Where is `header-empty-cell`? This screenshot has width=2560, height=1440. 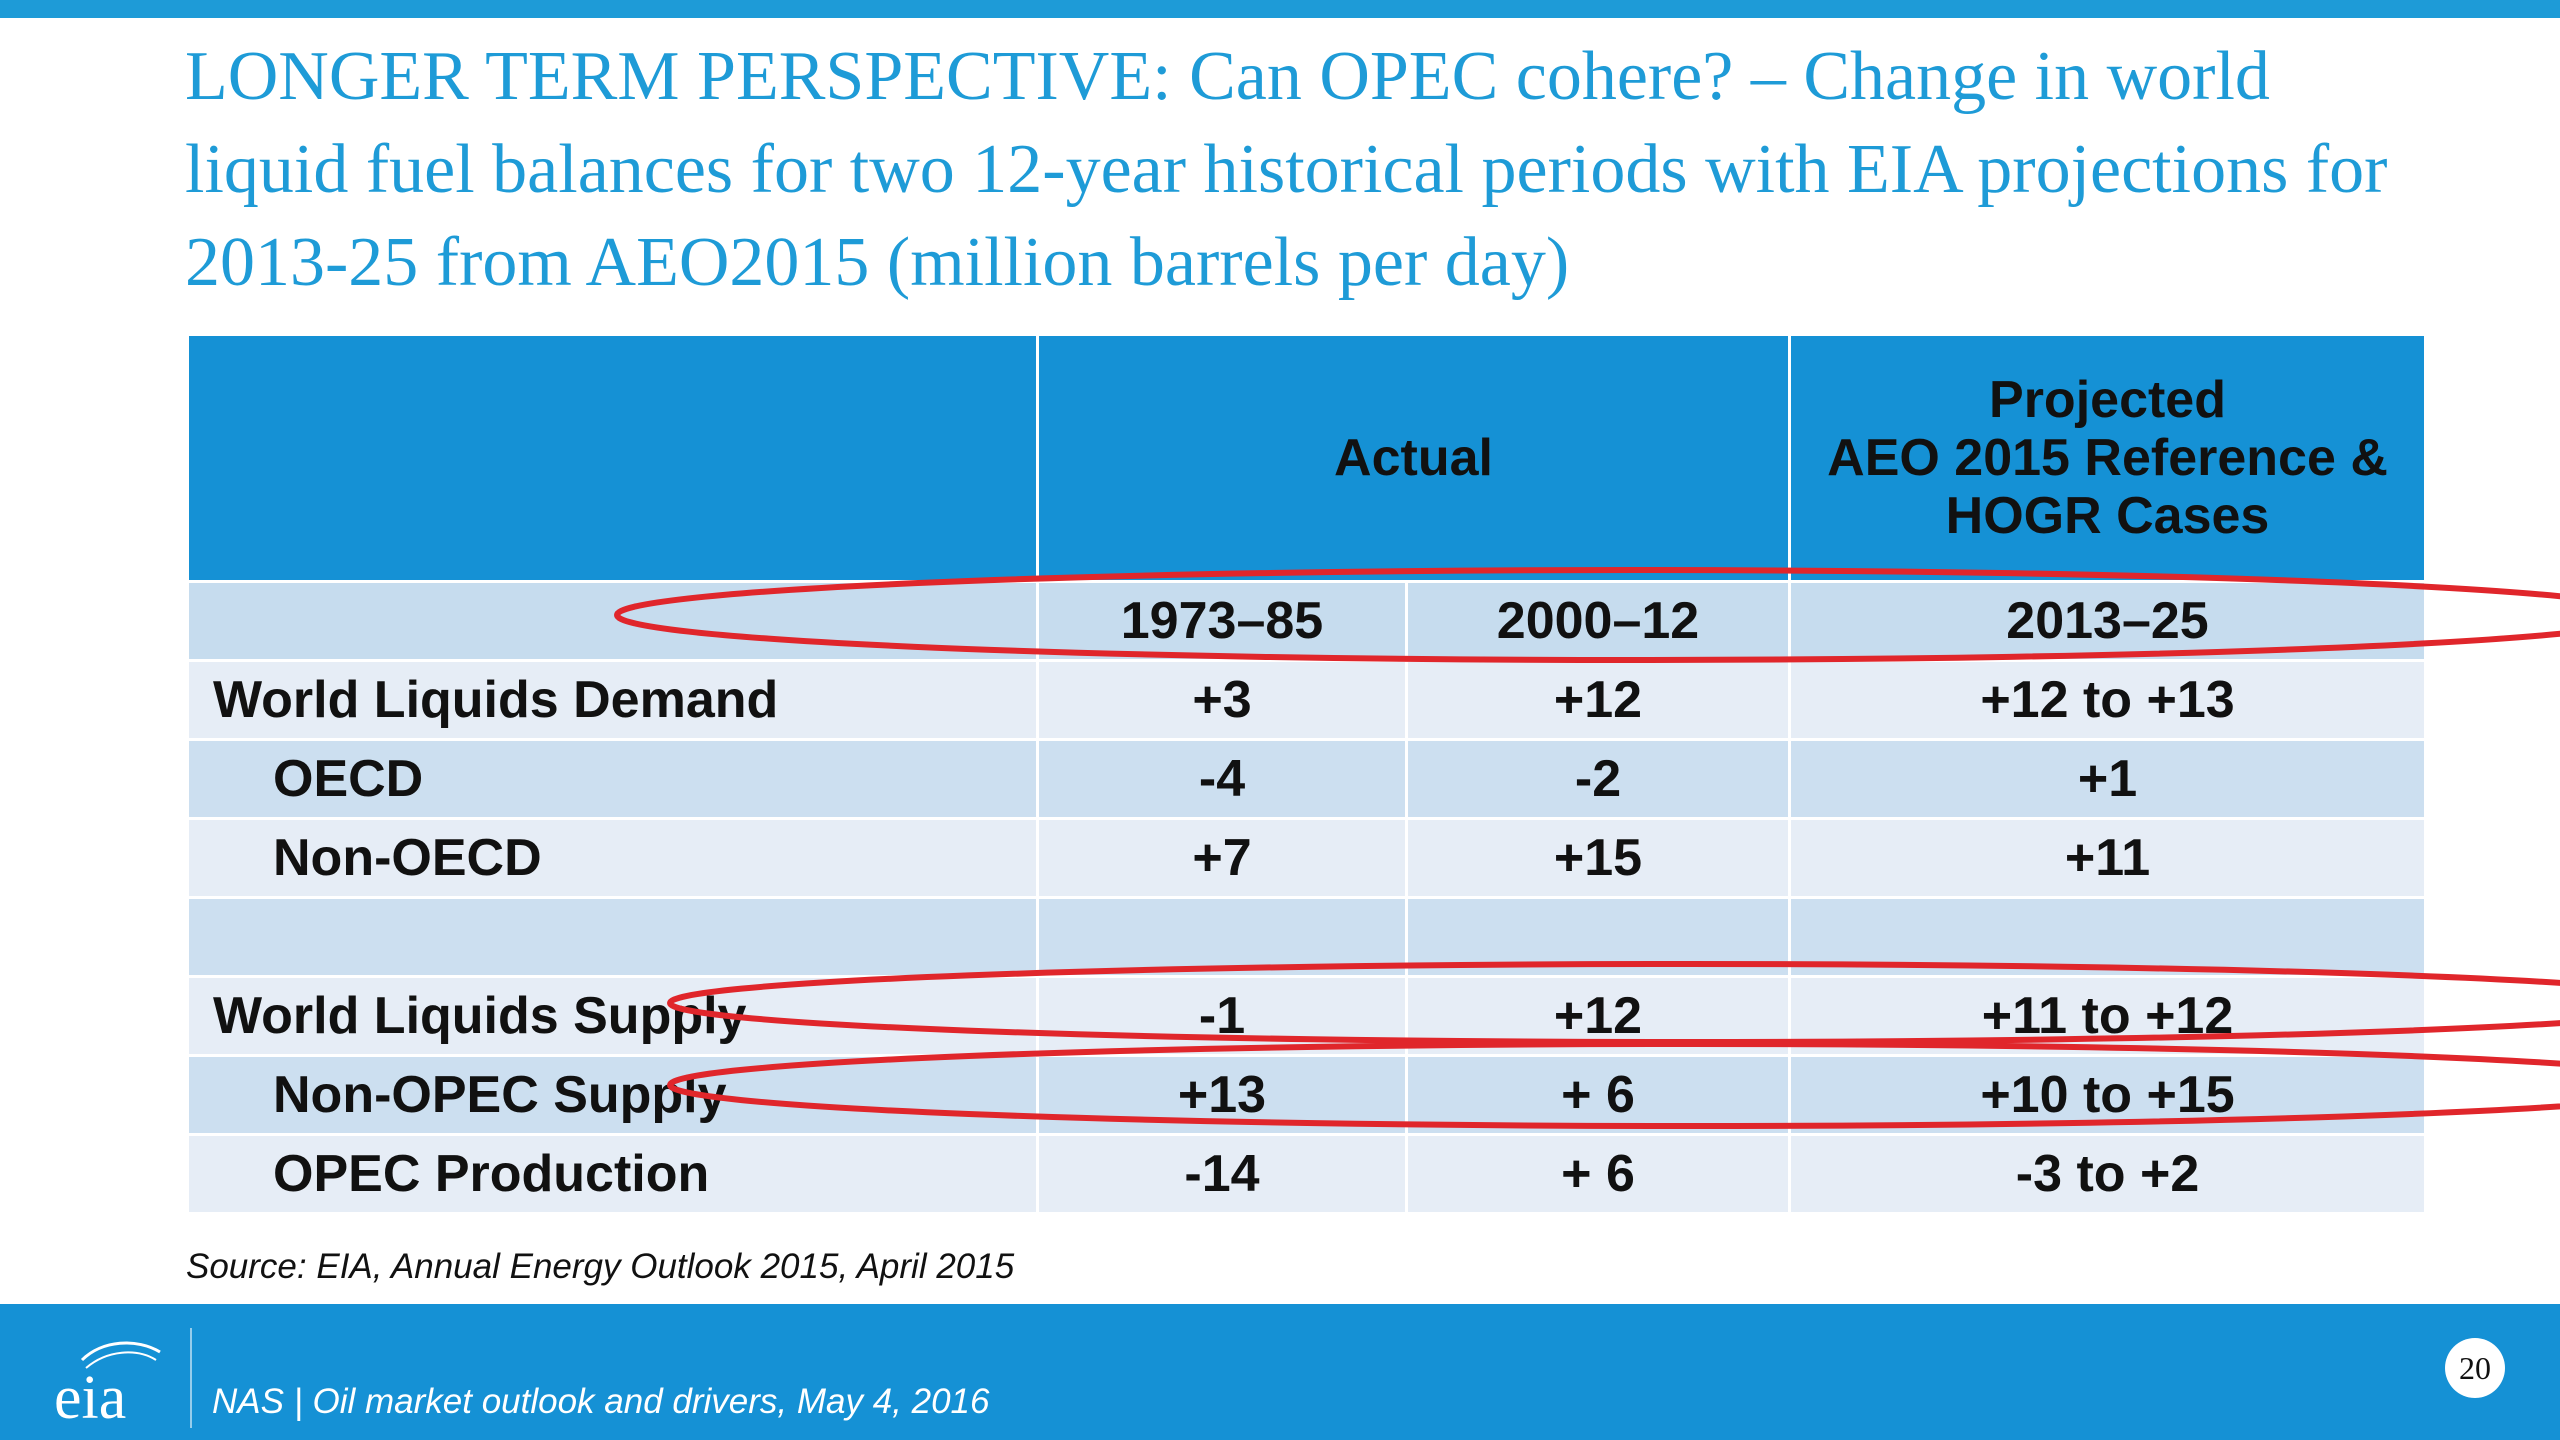 header-empty-cell is located at coordinates (612, 458).